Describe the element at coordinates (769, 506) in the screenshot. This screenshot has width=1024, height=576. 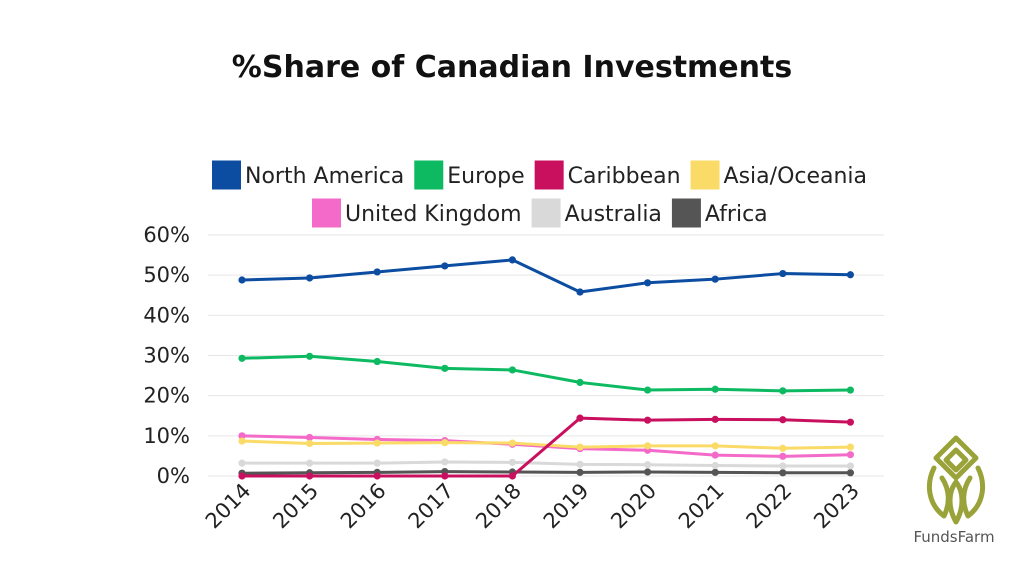
I see `x-tick-label: 2022` at that location.